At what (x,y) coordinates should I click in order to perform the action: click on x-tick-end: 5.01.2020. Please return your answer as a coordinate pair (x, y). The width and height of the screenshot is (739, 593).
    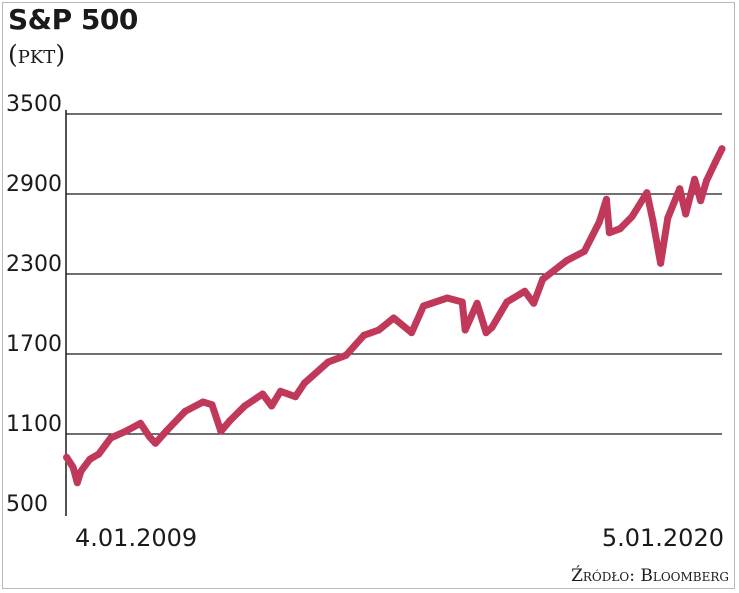
    Looking at the image, I should click on (663, 538).